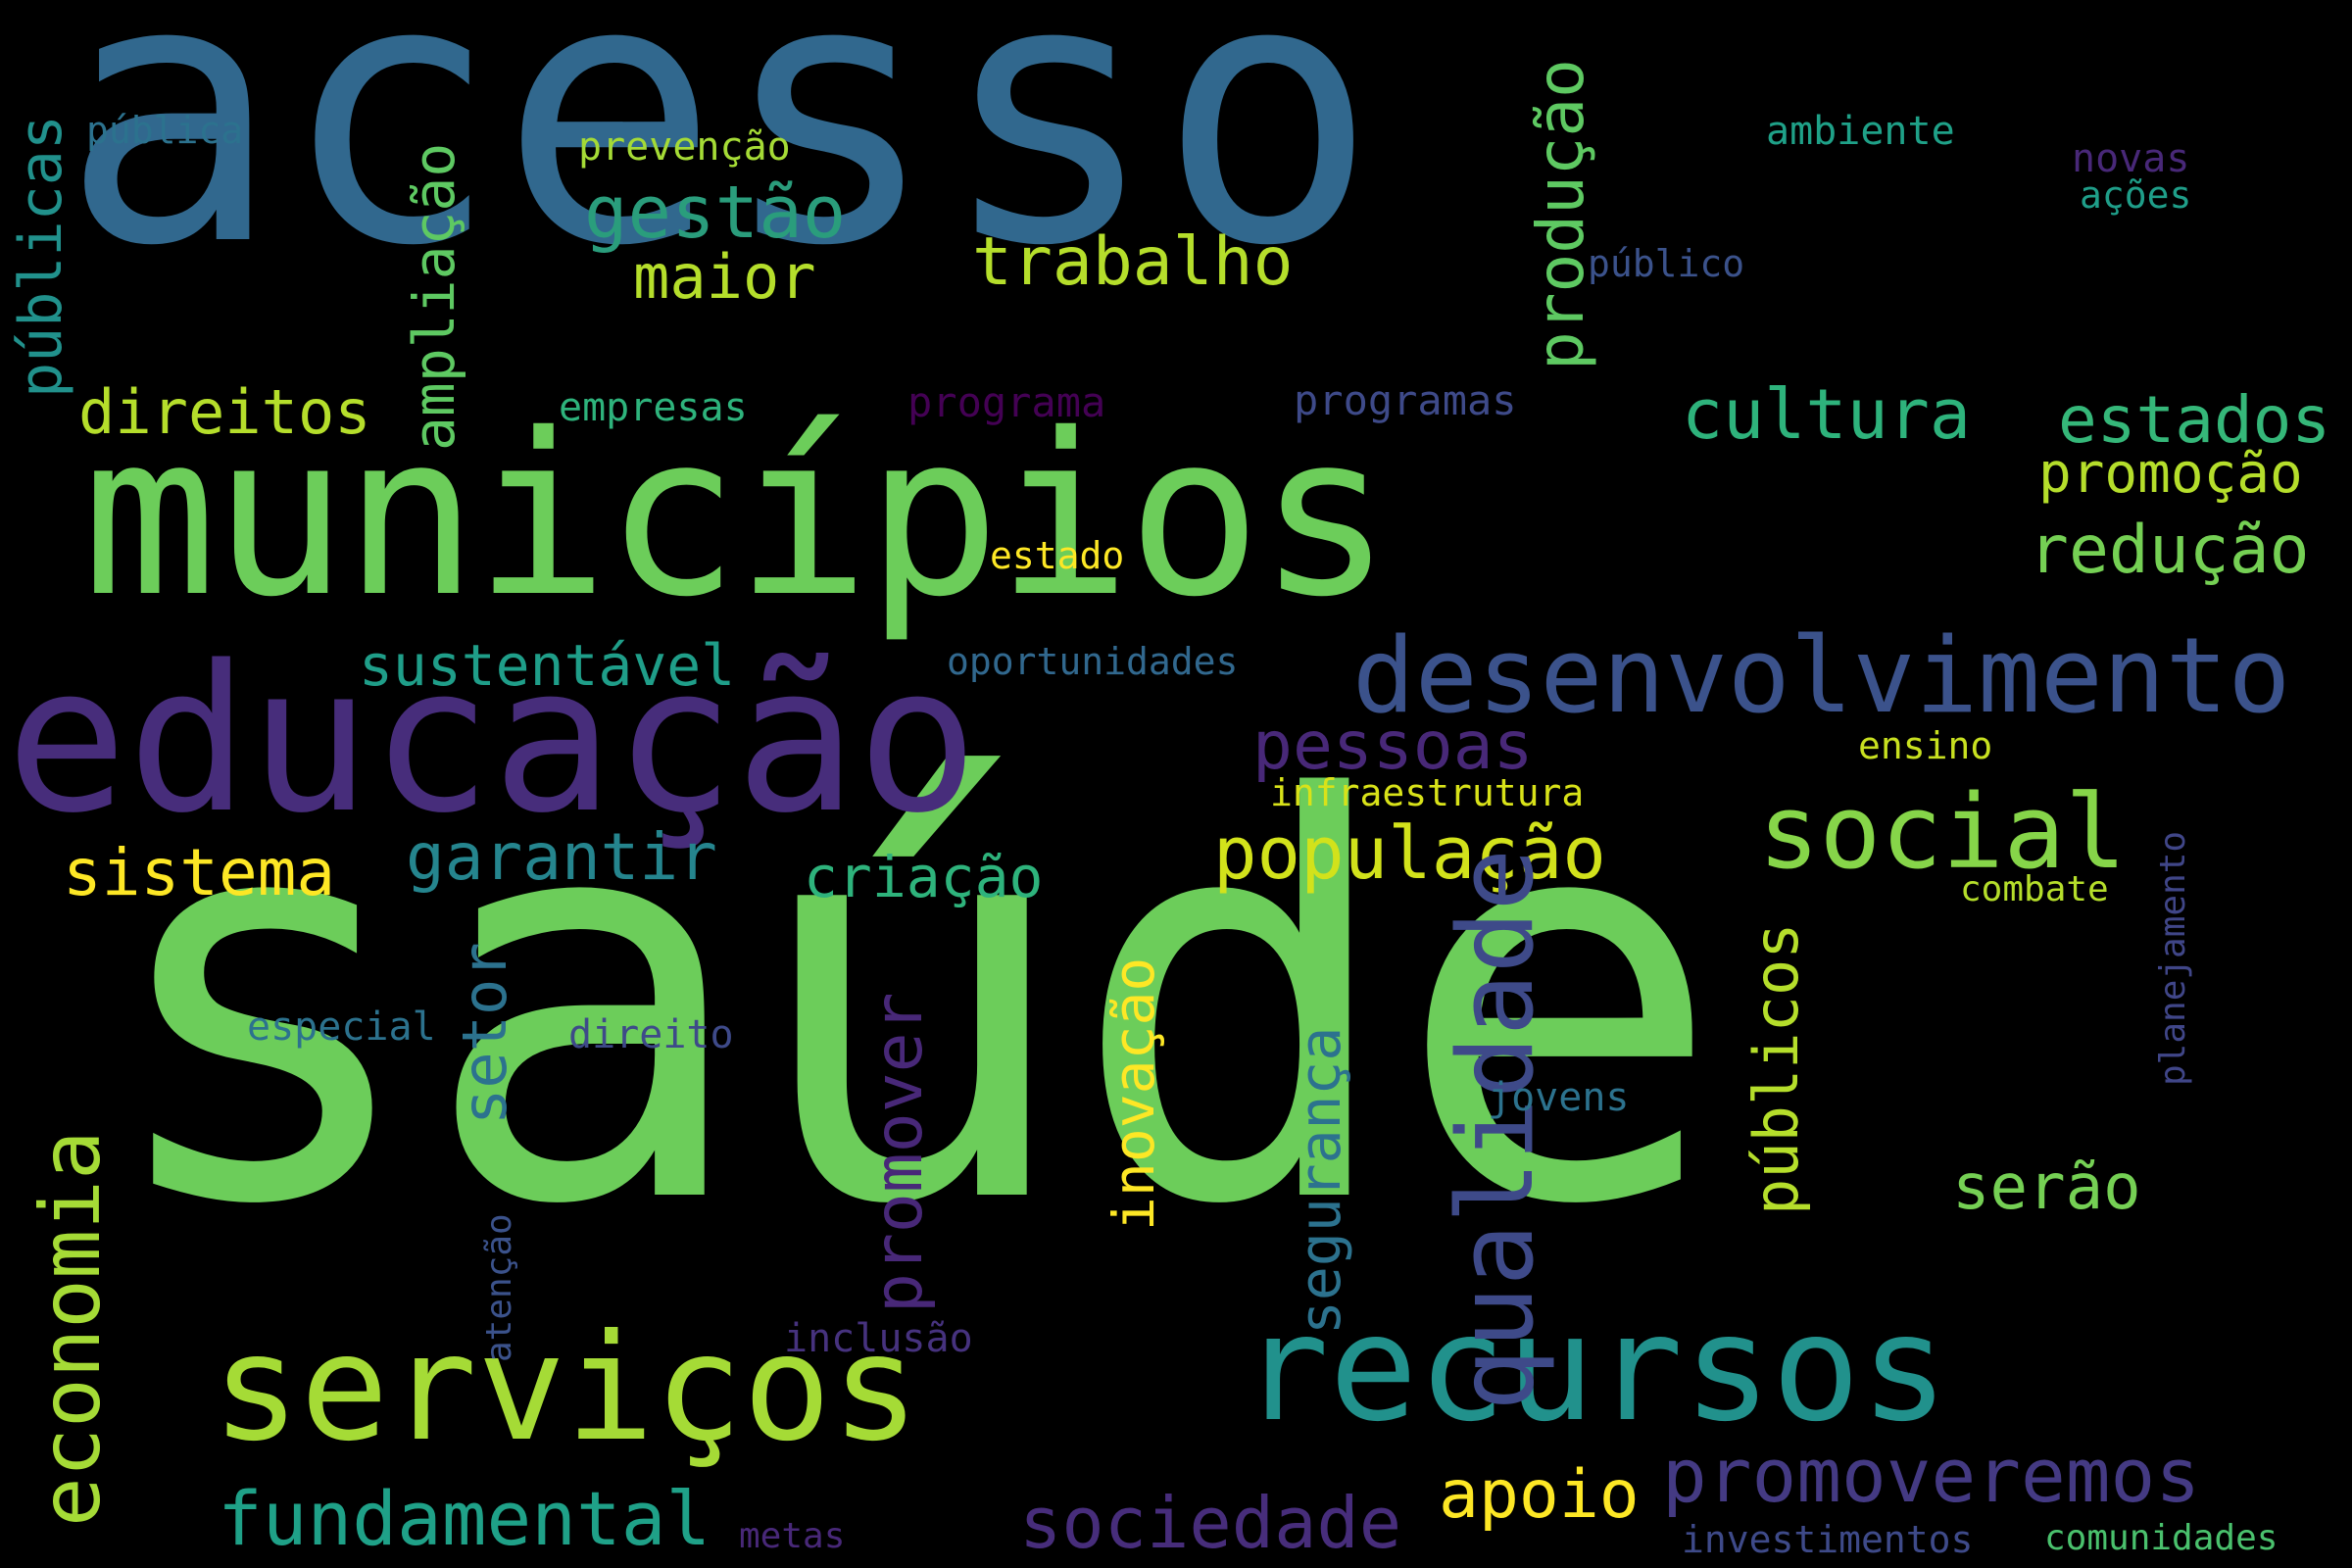 This screenshot has width=2352, height=1568. I want to click on word-promocao: promoção, so click(2170, 474).